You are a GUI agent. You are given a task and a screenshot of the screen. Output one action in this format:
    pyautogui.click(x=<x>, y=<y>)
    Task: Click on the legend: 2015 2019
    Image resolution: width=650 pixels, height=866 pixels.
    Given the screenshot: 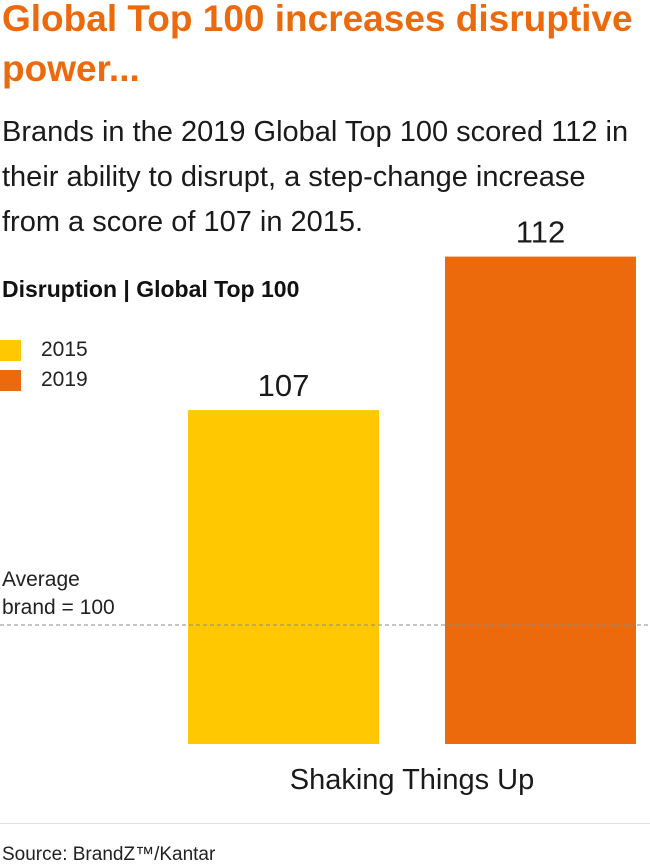 What is the action you would take?
    pyautogui.click(x=44, y=365)
    